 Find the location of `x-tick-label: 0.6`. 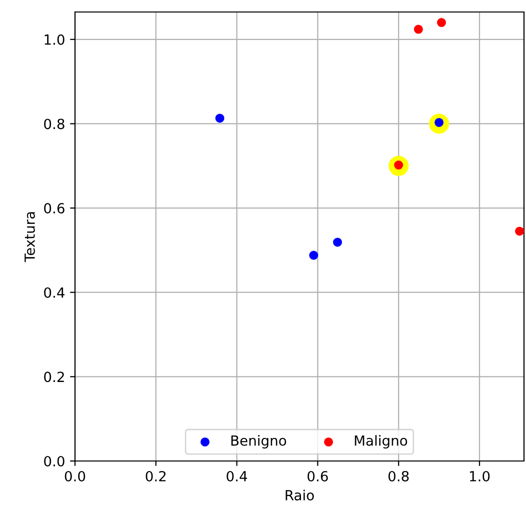

x-tick-label: 0.6 is located at coordinates (318, 476).